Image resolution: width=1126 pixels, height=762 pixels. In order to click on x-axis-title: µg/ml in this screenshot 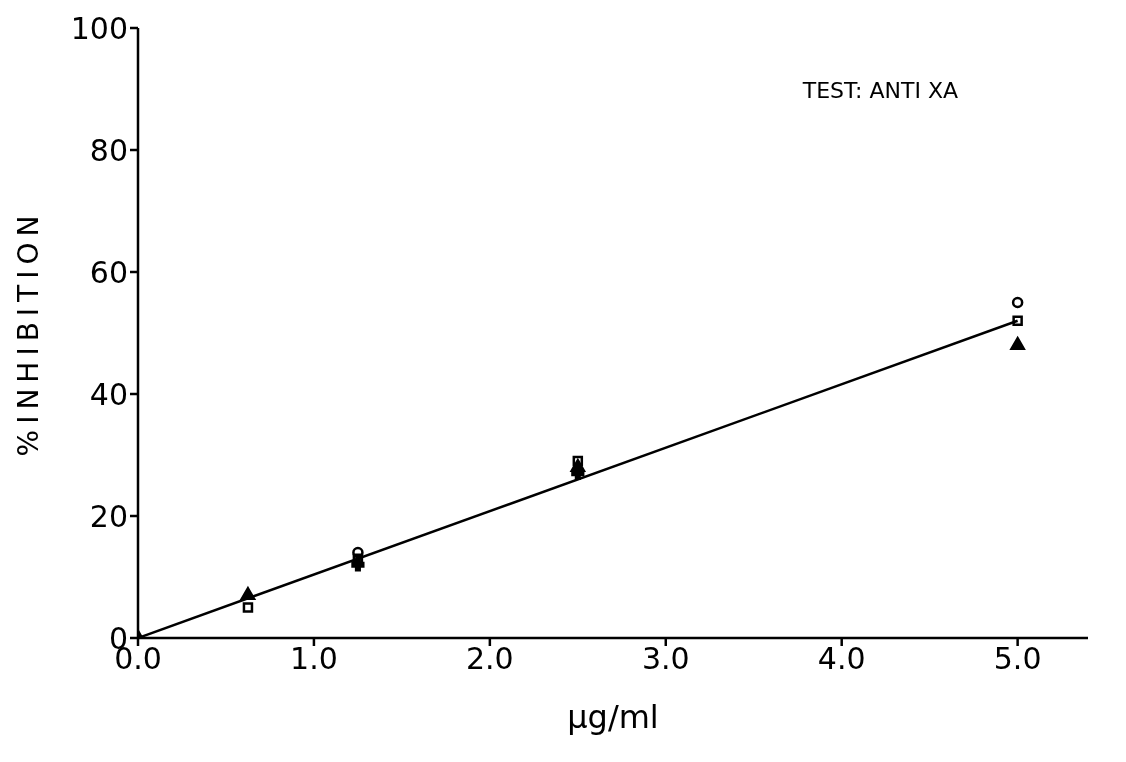, I will do `click(613, 717)`.